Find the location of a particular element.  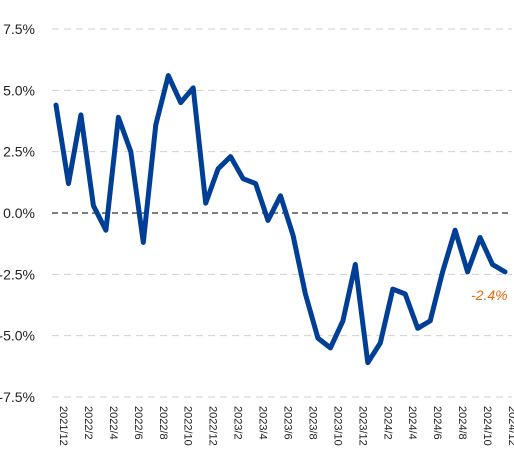

x-tick-label: 2023/6 is located at coordinates (288, 423).